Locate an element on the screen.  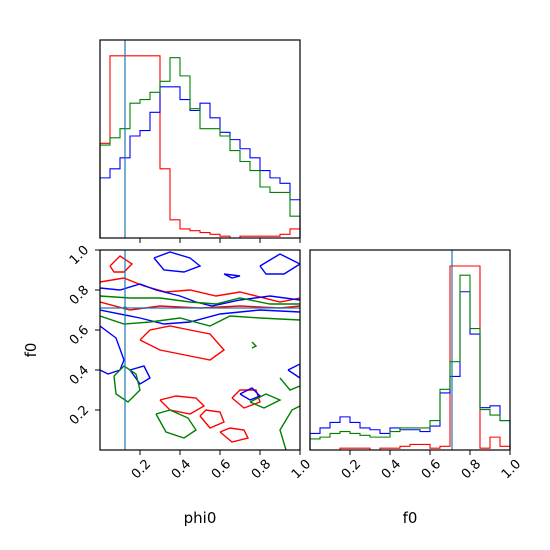
x-axis-label-f0: f0 is located at coordinates (410, 518).